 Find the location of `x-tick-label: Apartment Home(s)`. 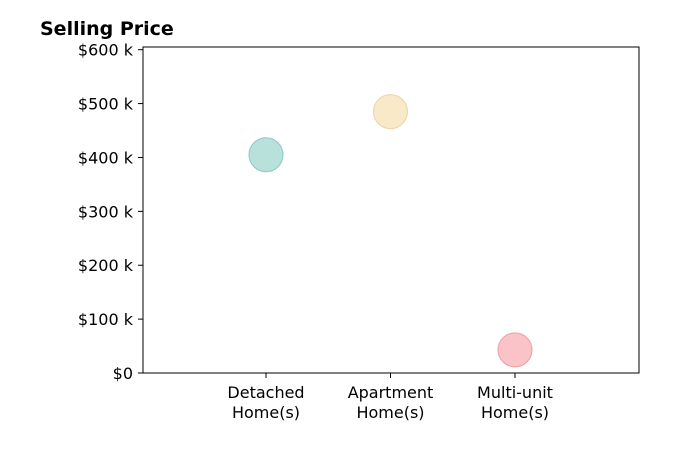

x-tick-label: Apartment Home(s) is located at coordinates (391, 402).